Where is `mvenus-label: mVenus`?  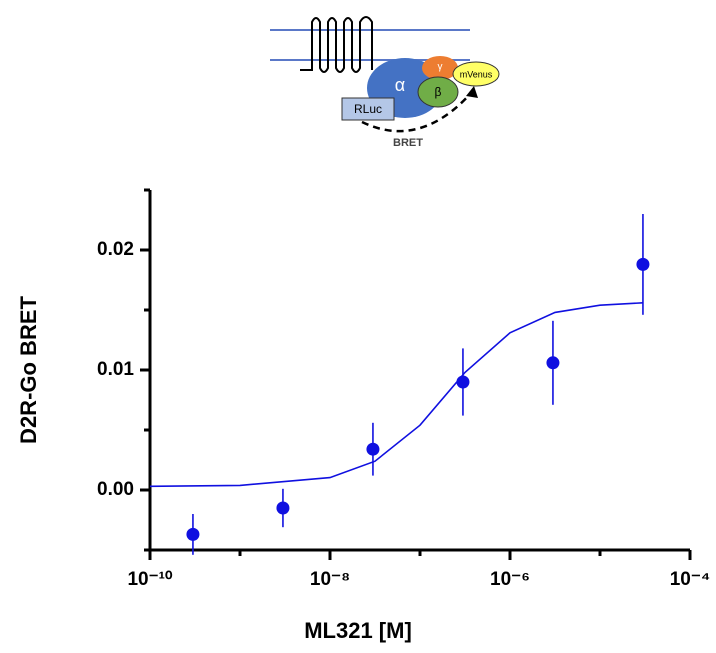
mvenus-label: mVenus is located at coordinates (476, 74).